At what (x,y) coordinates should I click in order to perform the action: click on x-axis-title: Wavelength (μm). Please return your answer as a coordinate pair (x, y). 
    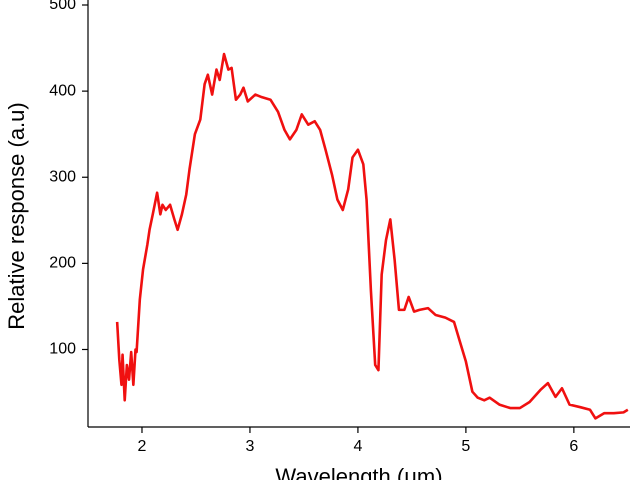
    Looking at the image, I should click on (358, 472).